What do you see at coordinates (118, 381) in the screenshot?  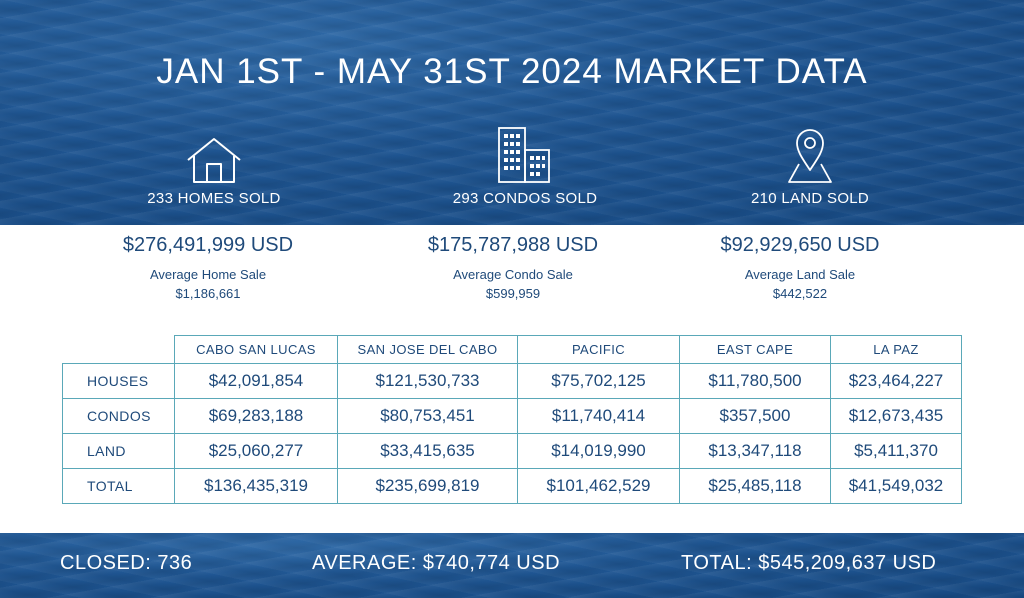 I see `row-header: HOUSES` at bounding box center [118, 381].